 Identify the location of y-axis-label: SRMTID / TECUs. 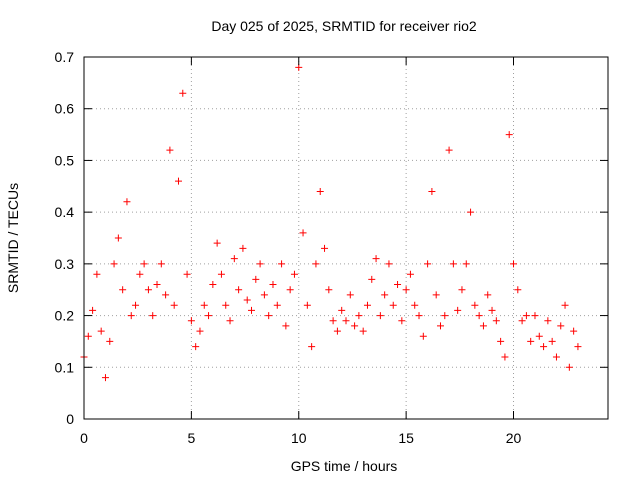
(13, 238).